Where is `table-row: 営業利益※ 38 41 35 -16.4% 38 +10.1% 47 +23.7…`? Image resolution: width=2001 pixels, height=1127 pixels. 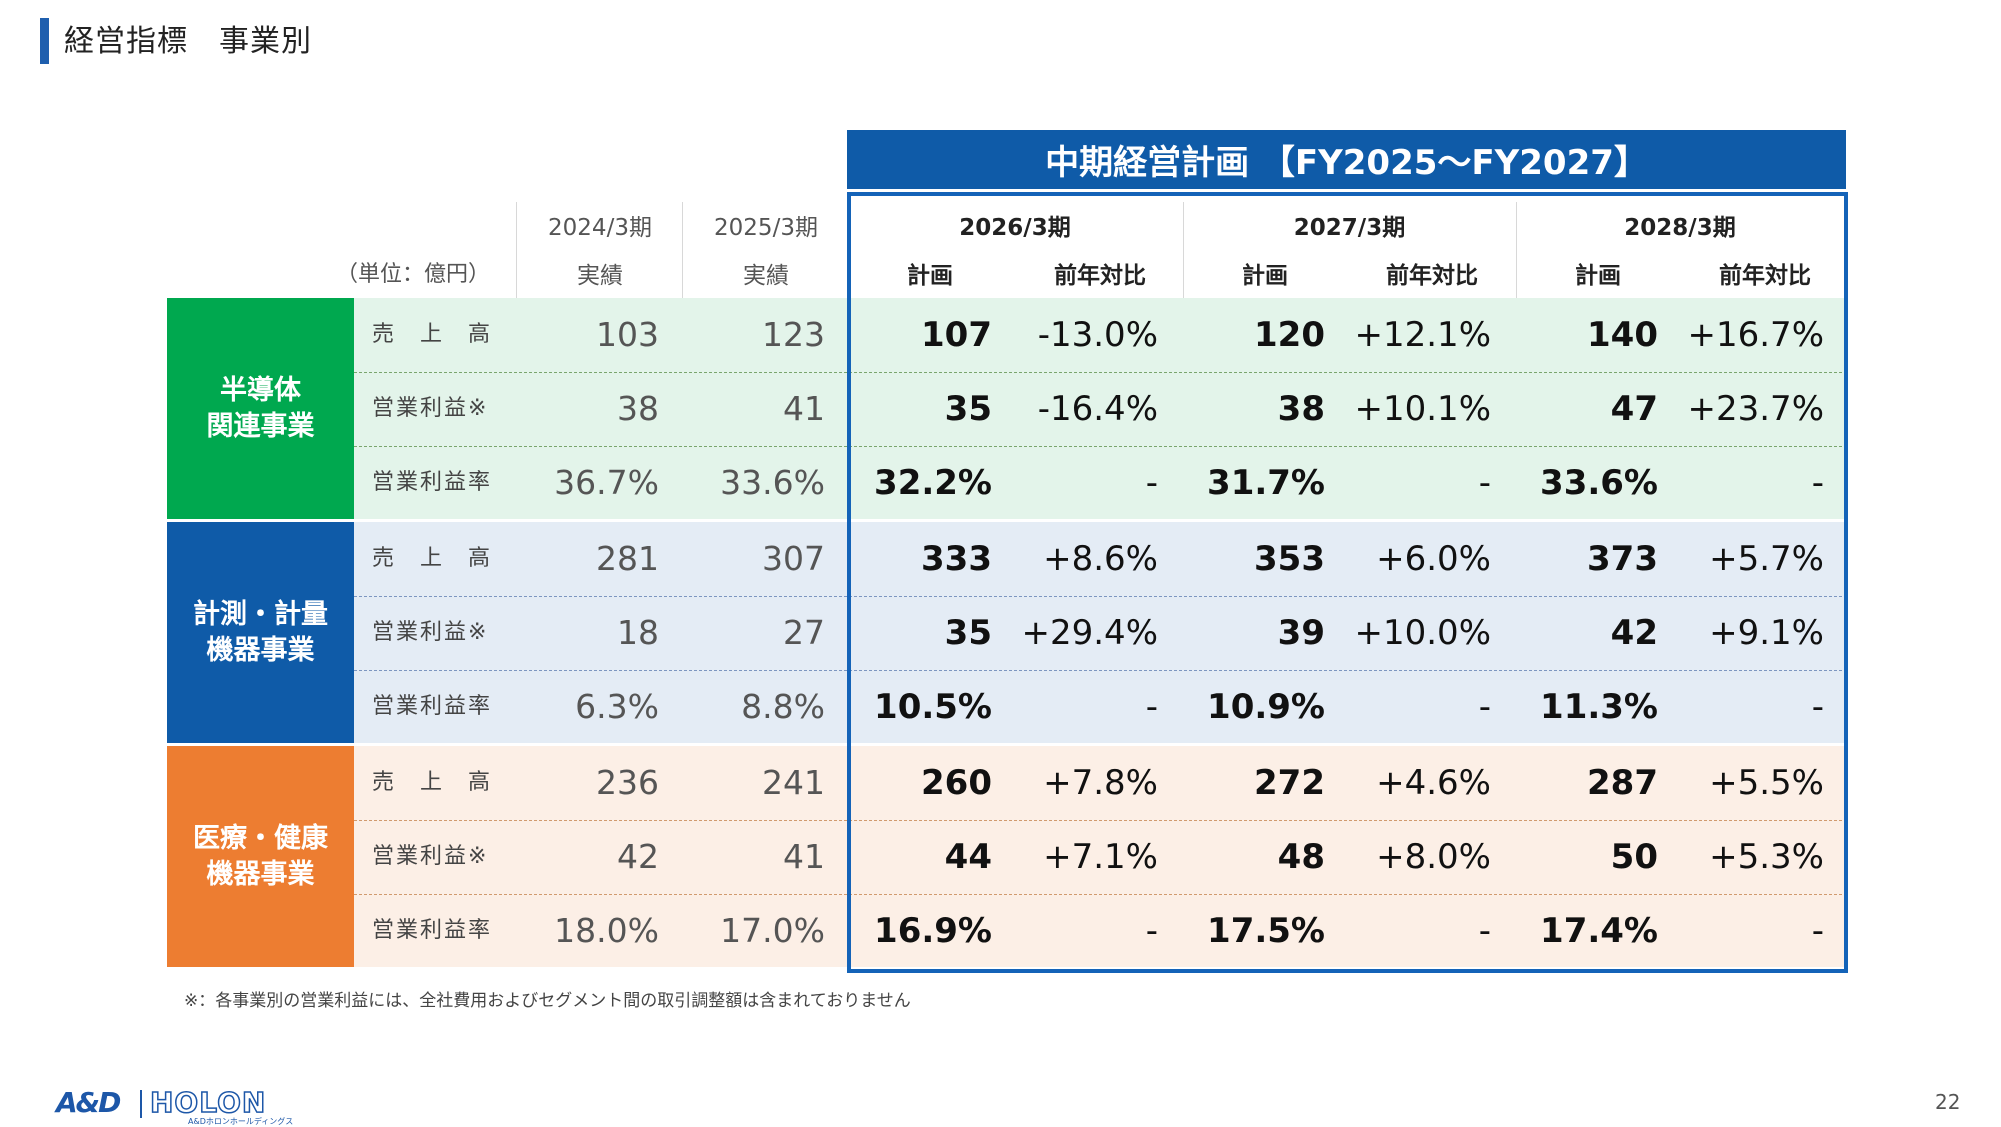 table-row: 営業利益※ 38 41 35 -16.4% 38 +10.1% 47 +23.7… is located at coordinates (1100, 409).